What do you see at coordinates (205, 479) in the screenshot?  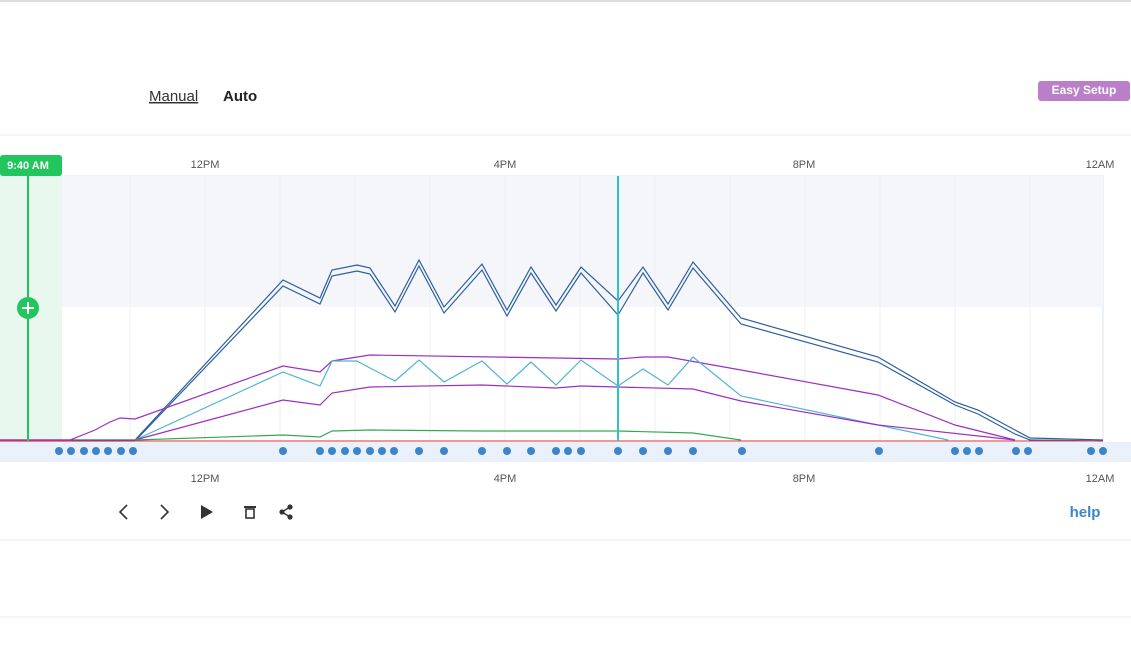 I see `bottom-time-label: 12PM` at bounding box center [205, 479].